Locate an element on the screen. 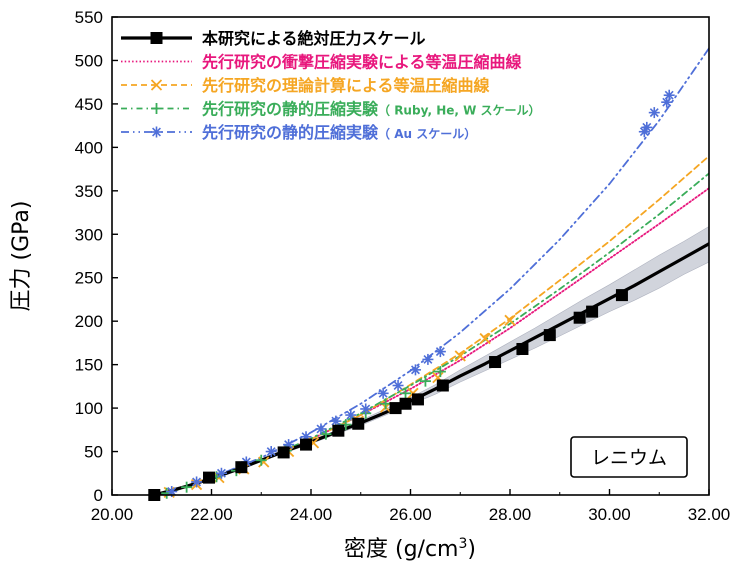 The height and width of the screenshot is (568, 745). legend-entry-label: 先行研究の衝撃圧縮実験による等温圧縮曲線 is located at coordinates (362, 62).